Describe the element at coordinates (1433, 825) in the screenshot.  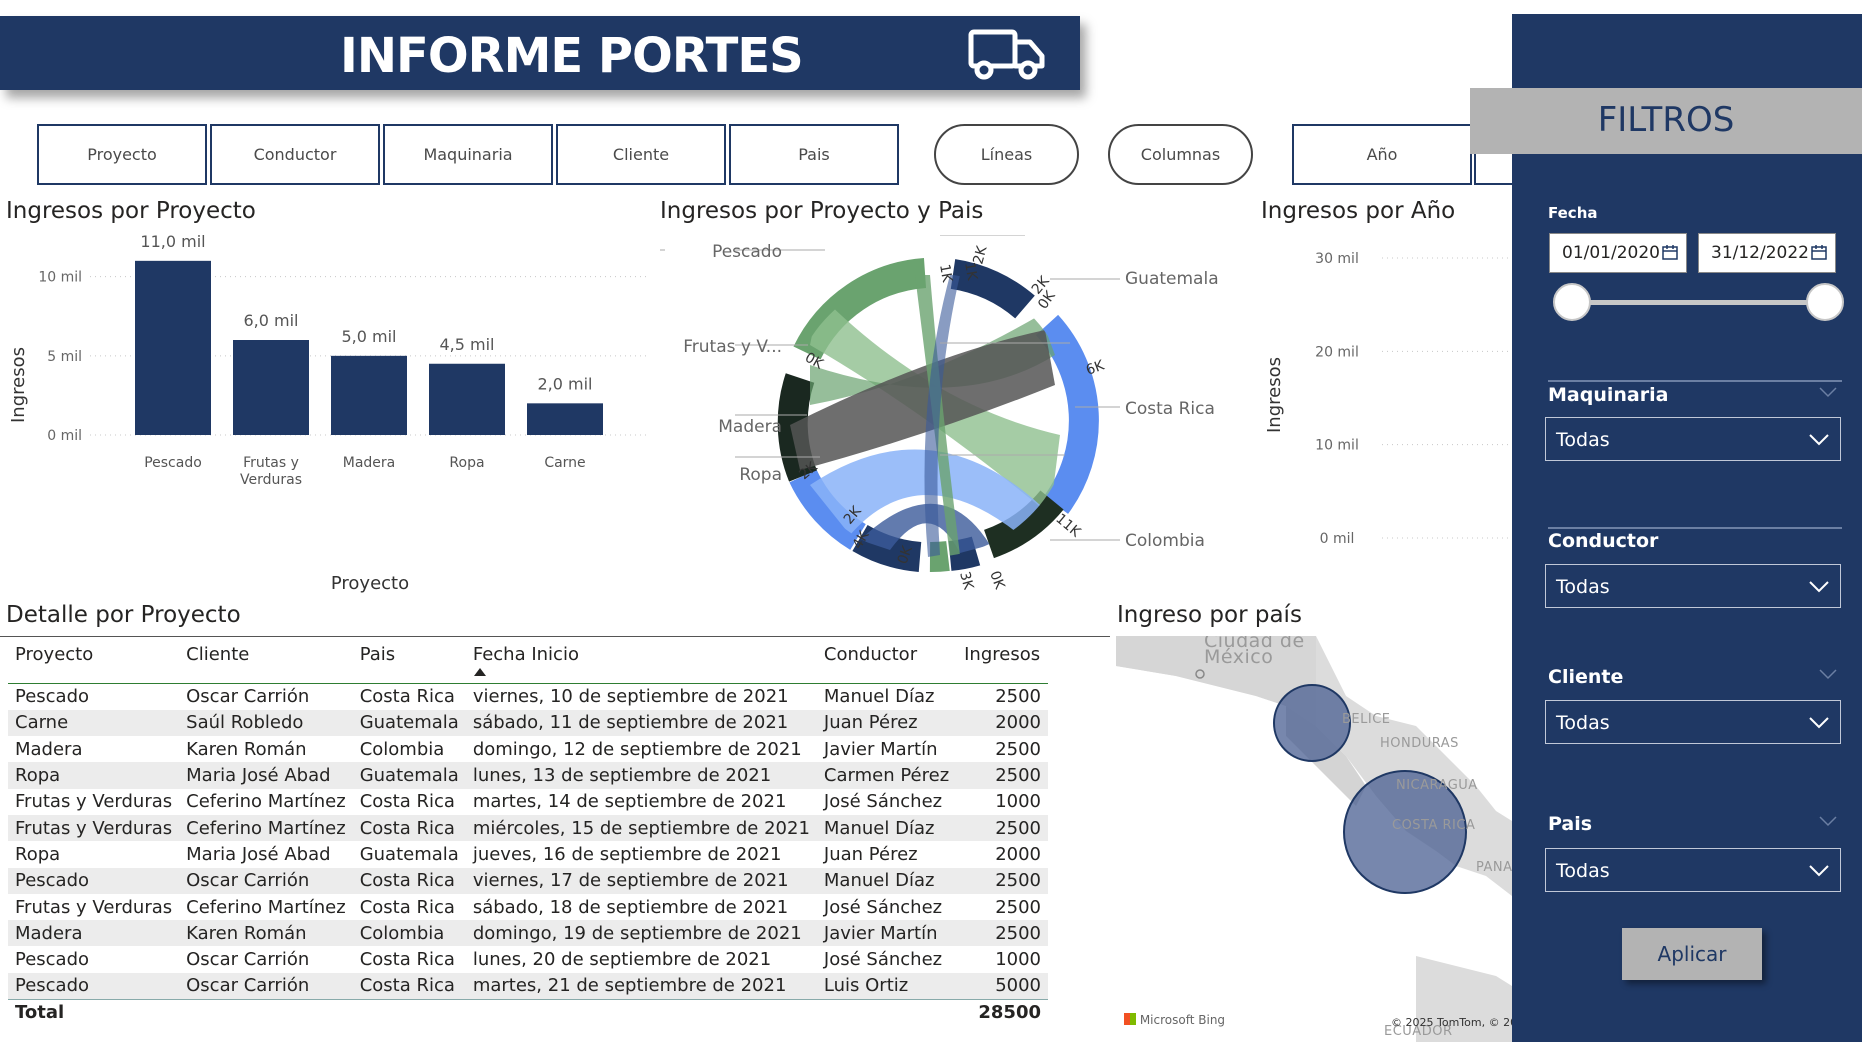
I see `map-label-costa-rica: COSTA RICA` at that location.